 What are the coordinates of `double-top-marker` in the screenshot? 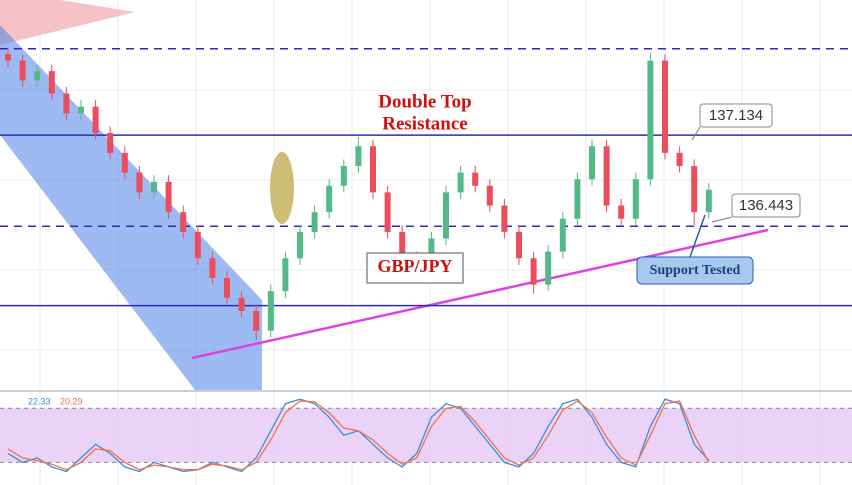 It's located at (282, 188).